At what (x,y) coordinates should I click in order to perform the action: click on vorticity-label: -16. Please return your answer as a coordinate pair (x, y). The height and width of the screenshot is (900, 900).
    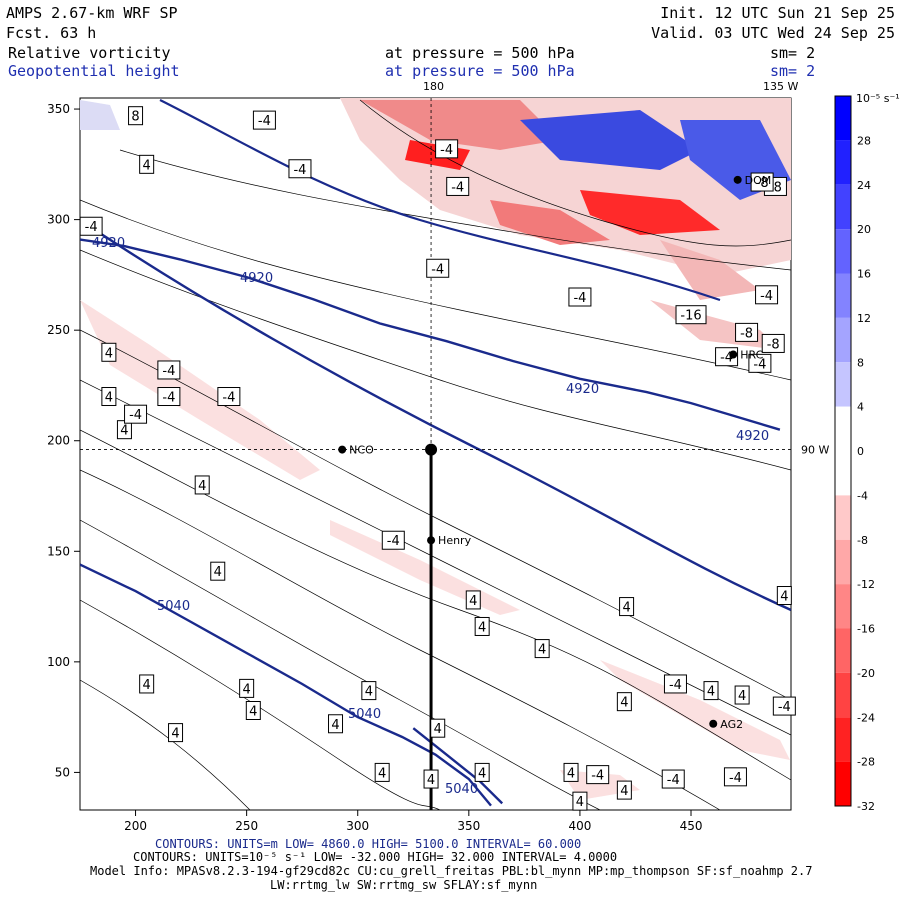
    Looking at the image, I should click on (690, 316).